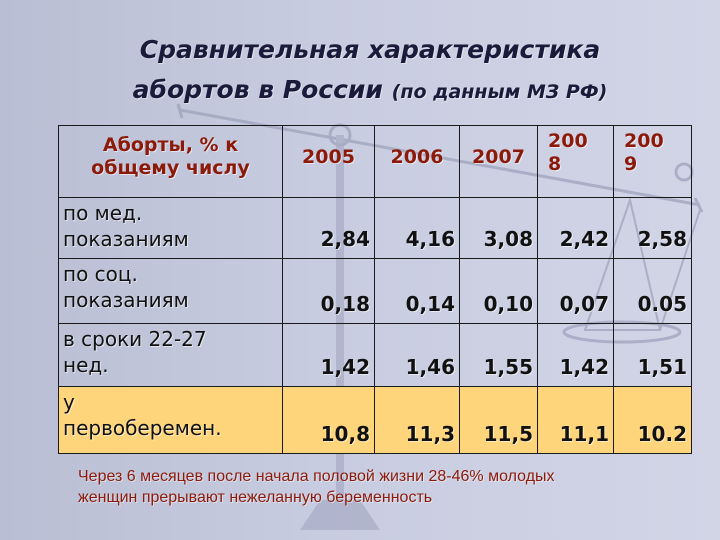 Image resolution: width=720 pixels, height=540 pixels. What do you see at coordinates (652, 161) in the screenshot?
I see `header-year: 200 9` at bounding box center [652, 161].